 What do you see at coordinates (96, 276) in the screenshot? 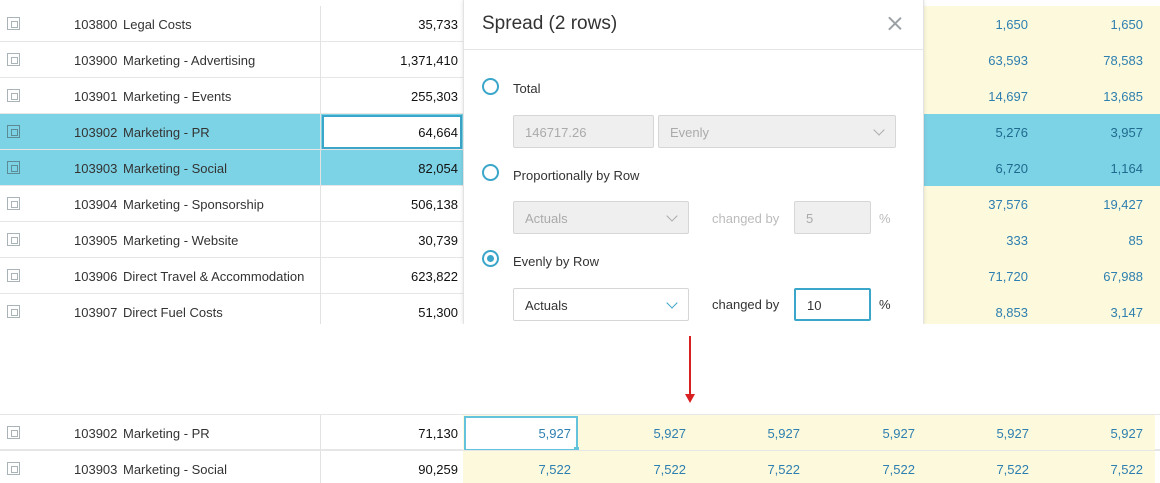
I see `account-code: 103906` at bounding box center [96, 276].